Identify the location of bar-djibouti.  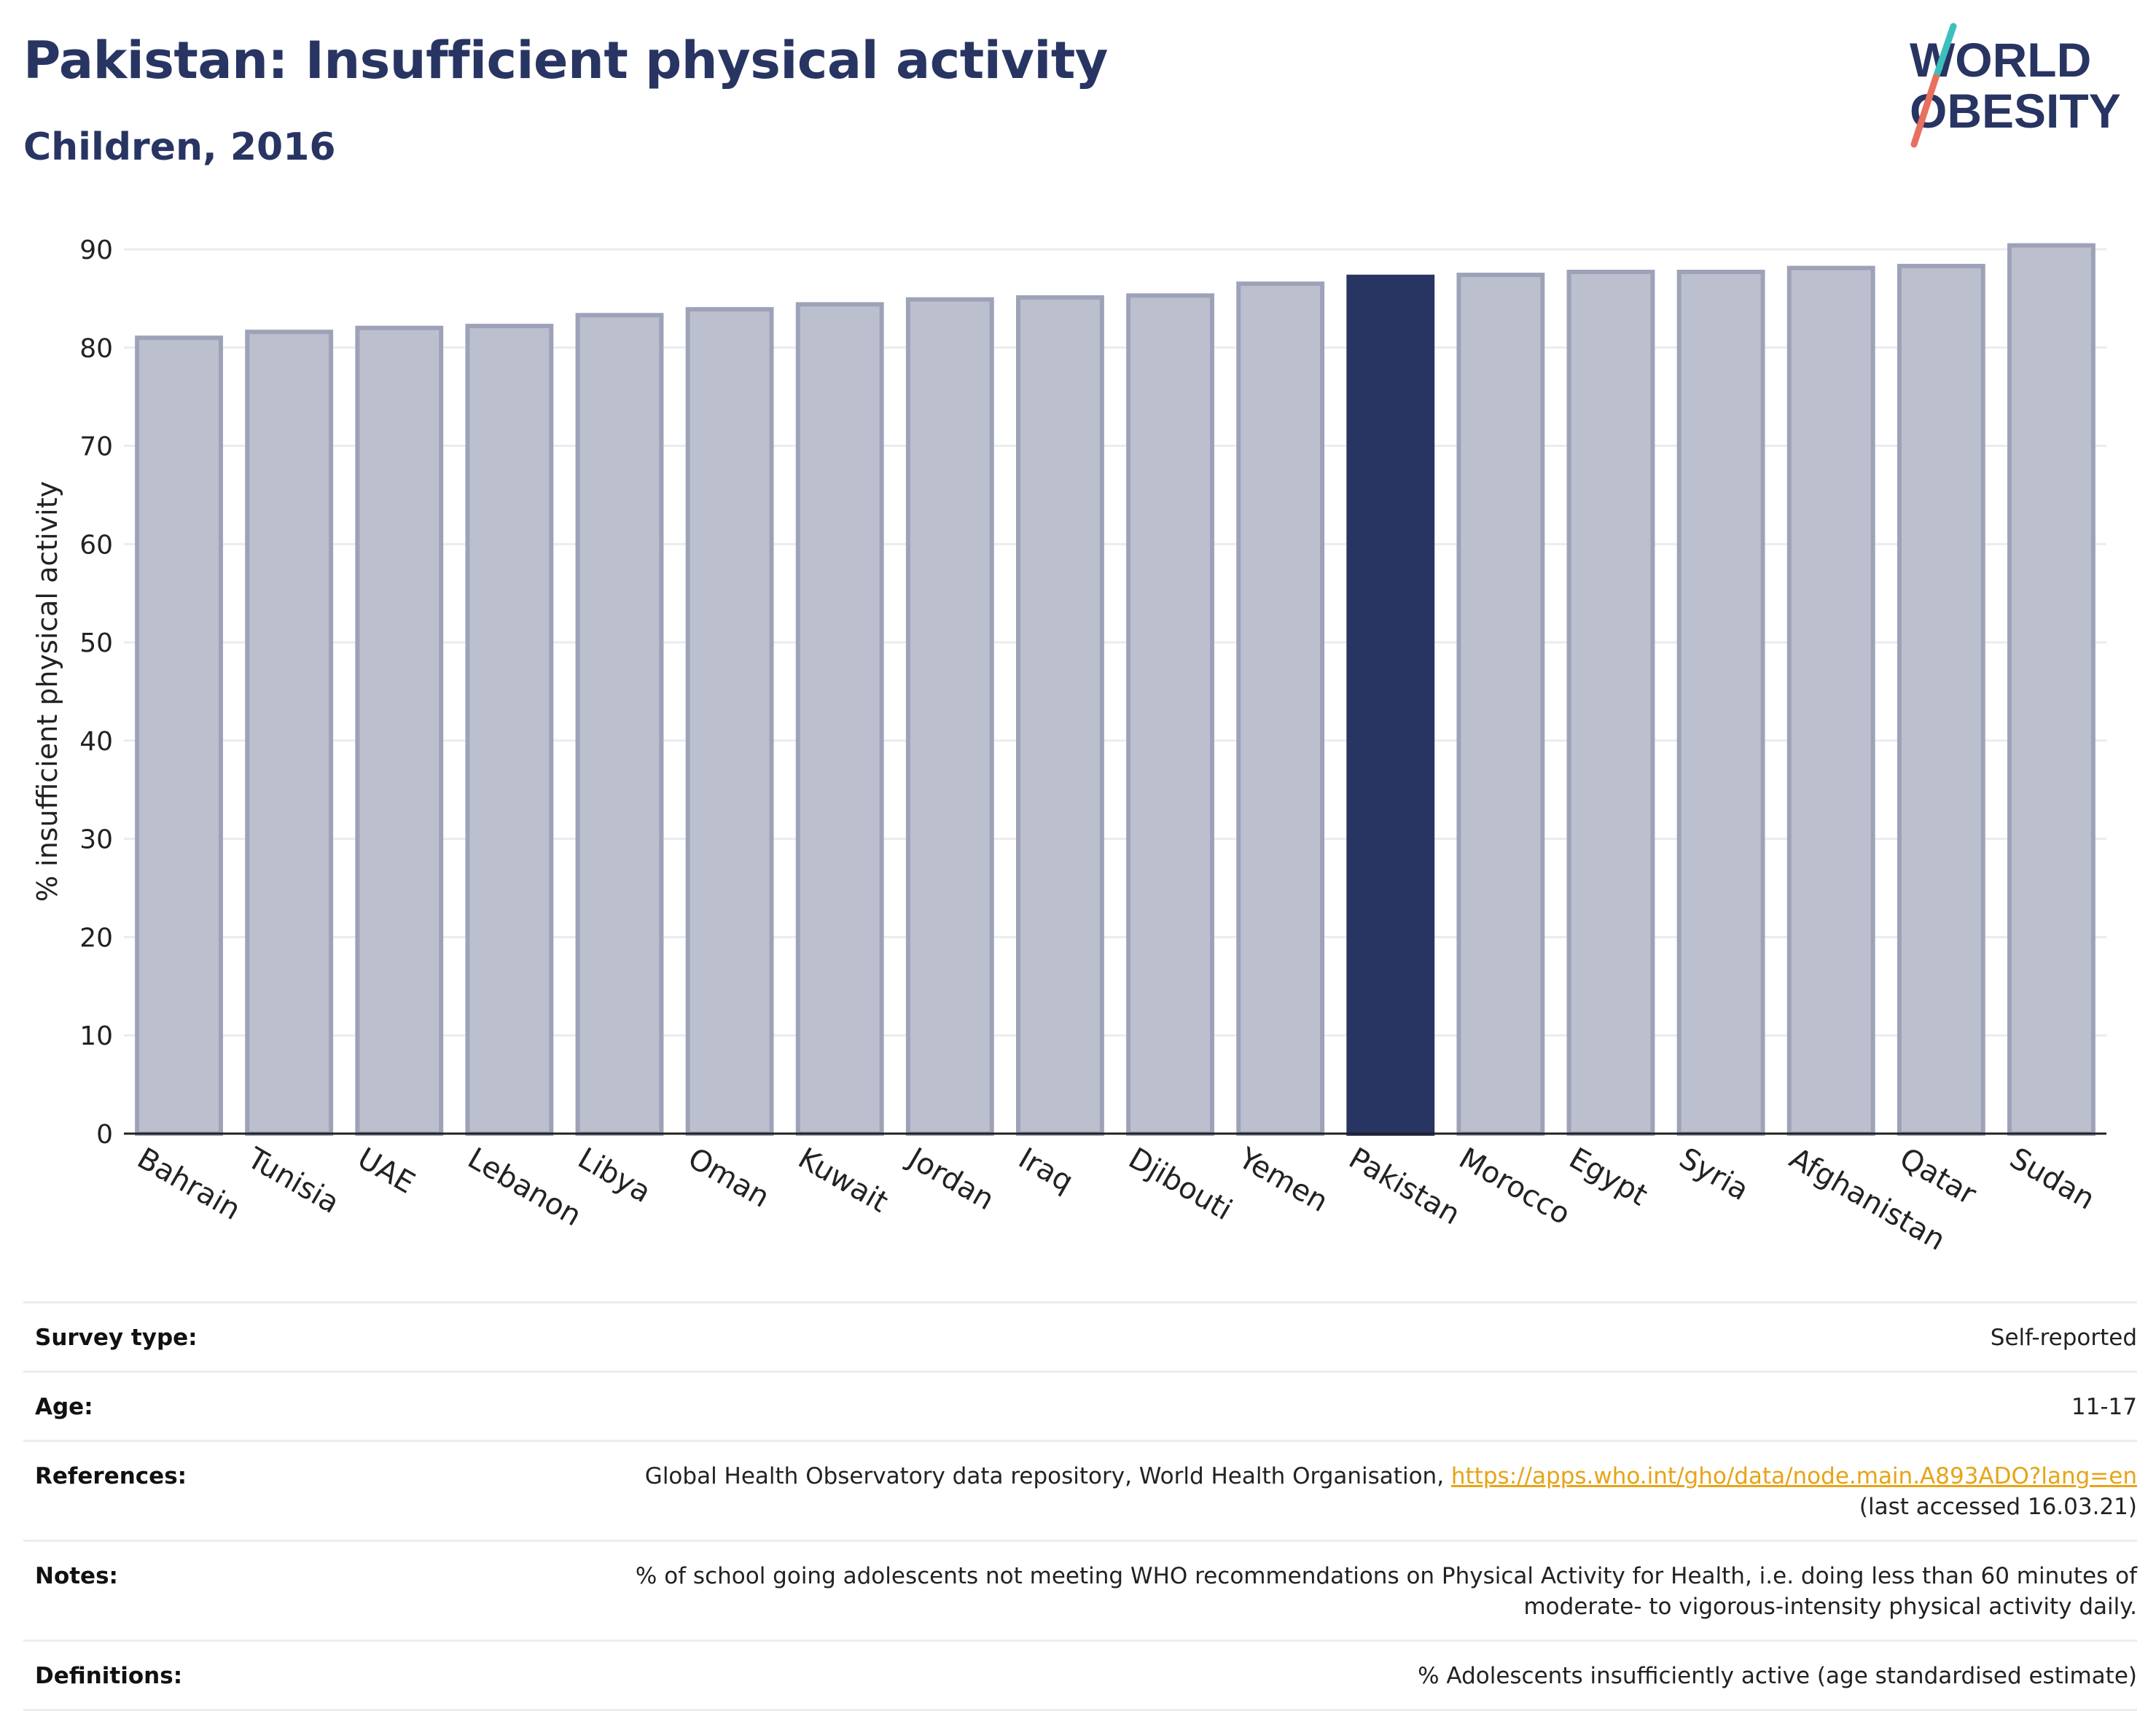
(1170, 714).